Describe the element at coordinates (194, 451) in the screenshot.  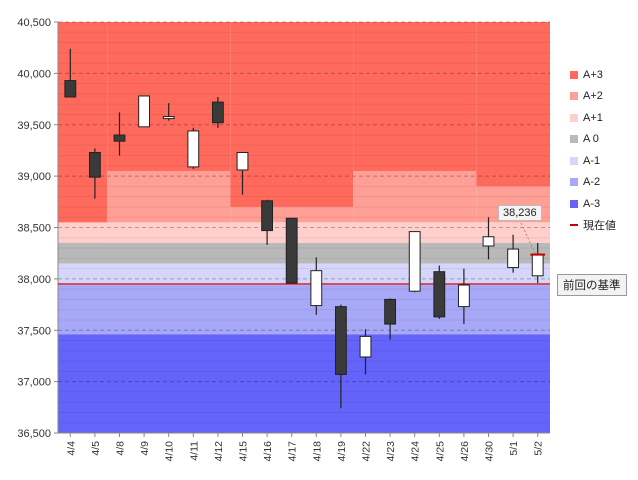
I see `x-tick-label: 4/11` at that location.